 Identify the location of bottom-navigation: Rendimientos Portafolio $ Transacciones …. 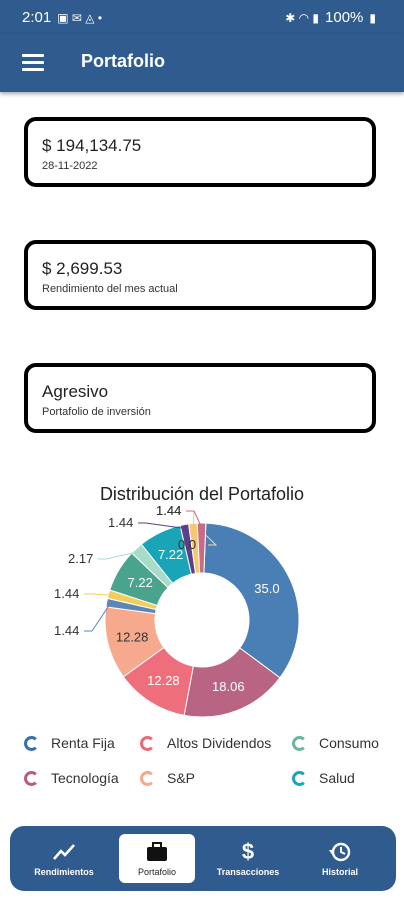
(203, 858).